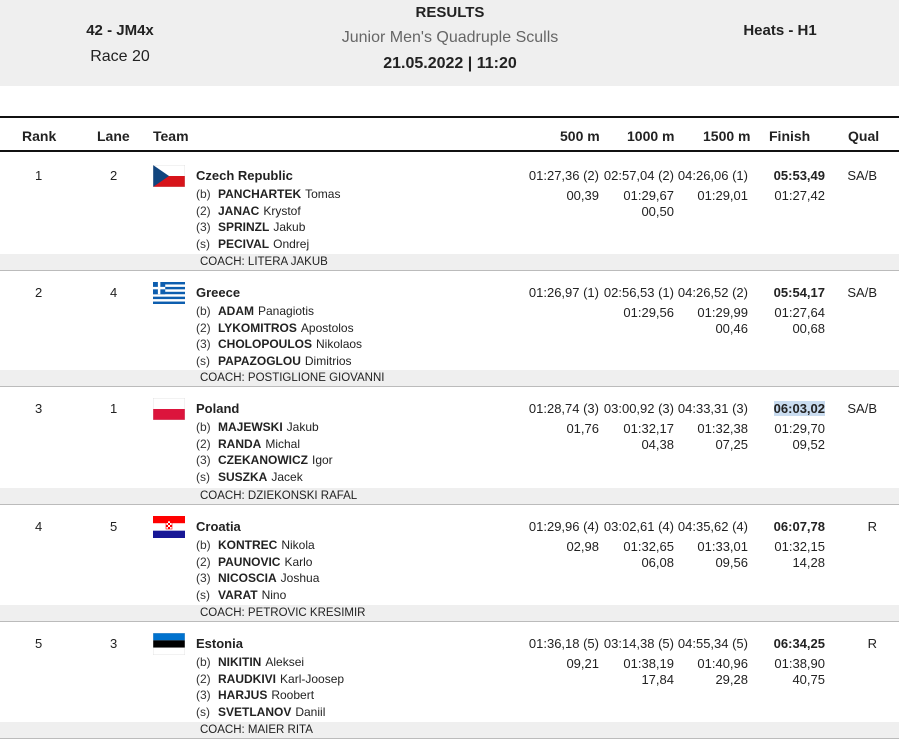  Describe the element at coordinates (203, 545) in the screenshot. I see `crew-seat: (b)` at that location.